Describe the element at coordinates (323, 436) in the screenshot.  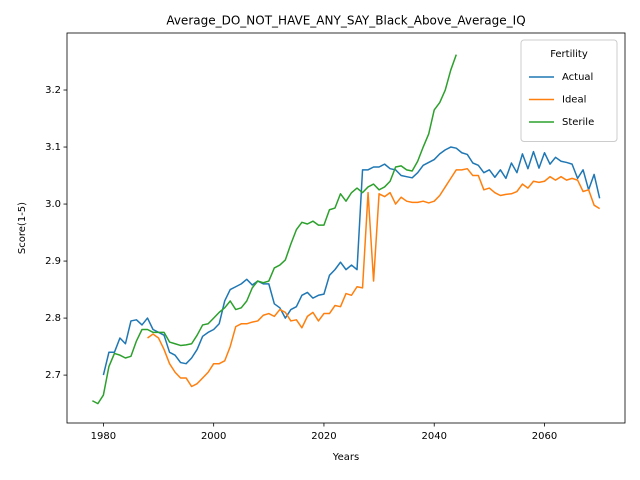
I see `x-tick-label: 2020` at that location.